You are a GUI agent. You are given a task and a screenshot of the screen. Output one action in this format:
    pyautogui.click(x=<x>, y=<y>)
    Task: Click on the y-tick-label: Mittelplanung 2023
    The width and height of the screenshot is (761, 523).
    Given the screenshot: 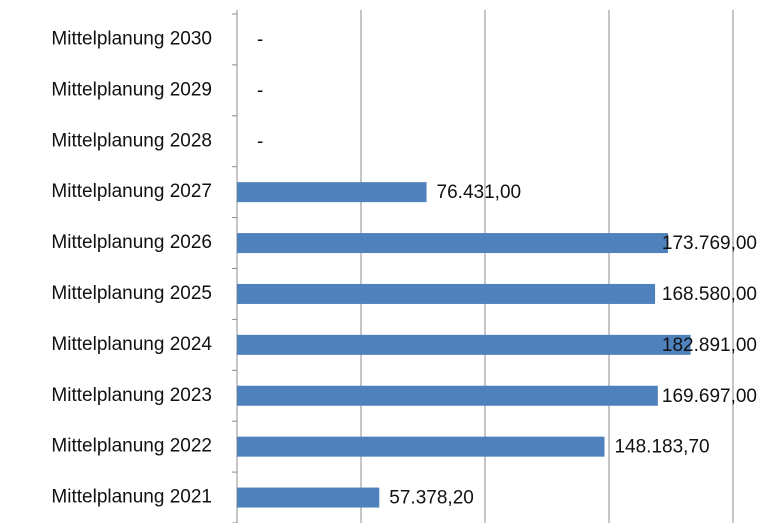 What is the action you would take?
    pyautogui.click(x=131, y=395)
    